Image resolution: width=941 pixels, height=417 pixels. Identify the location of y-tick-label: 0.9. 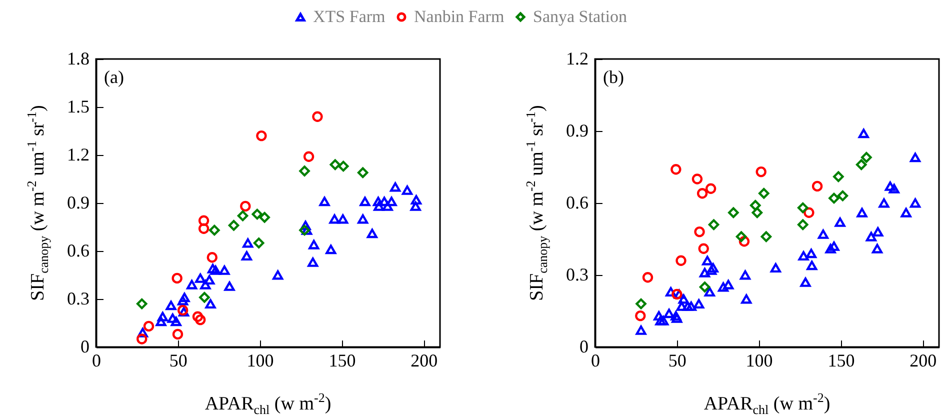
(577, 130).